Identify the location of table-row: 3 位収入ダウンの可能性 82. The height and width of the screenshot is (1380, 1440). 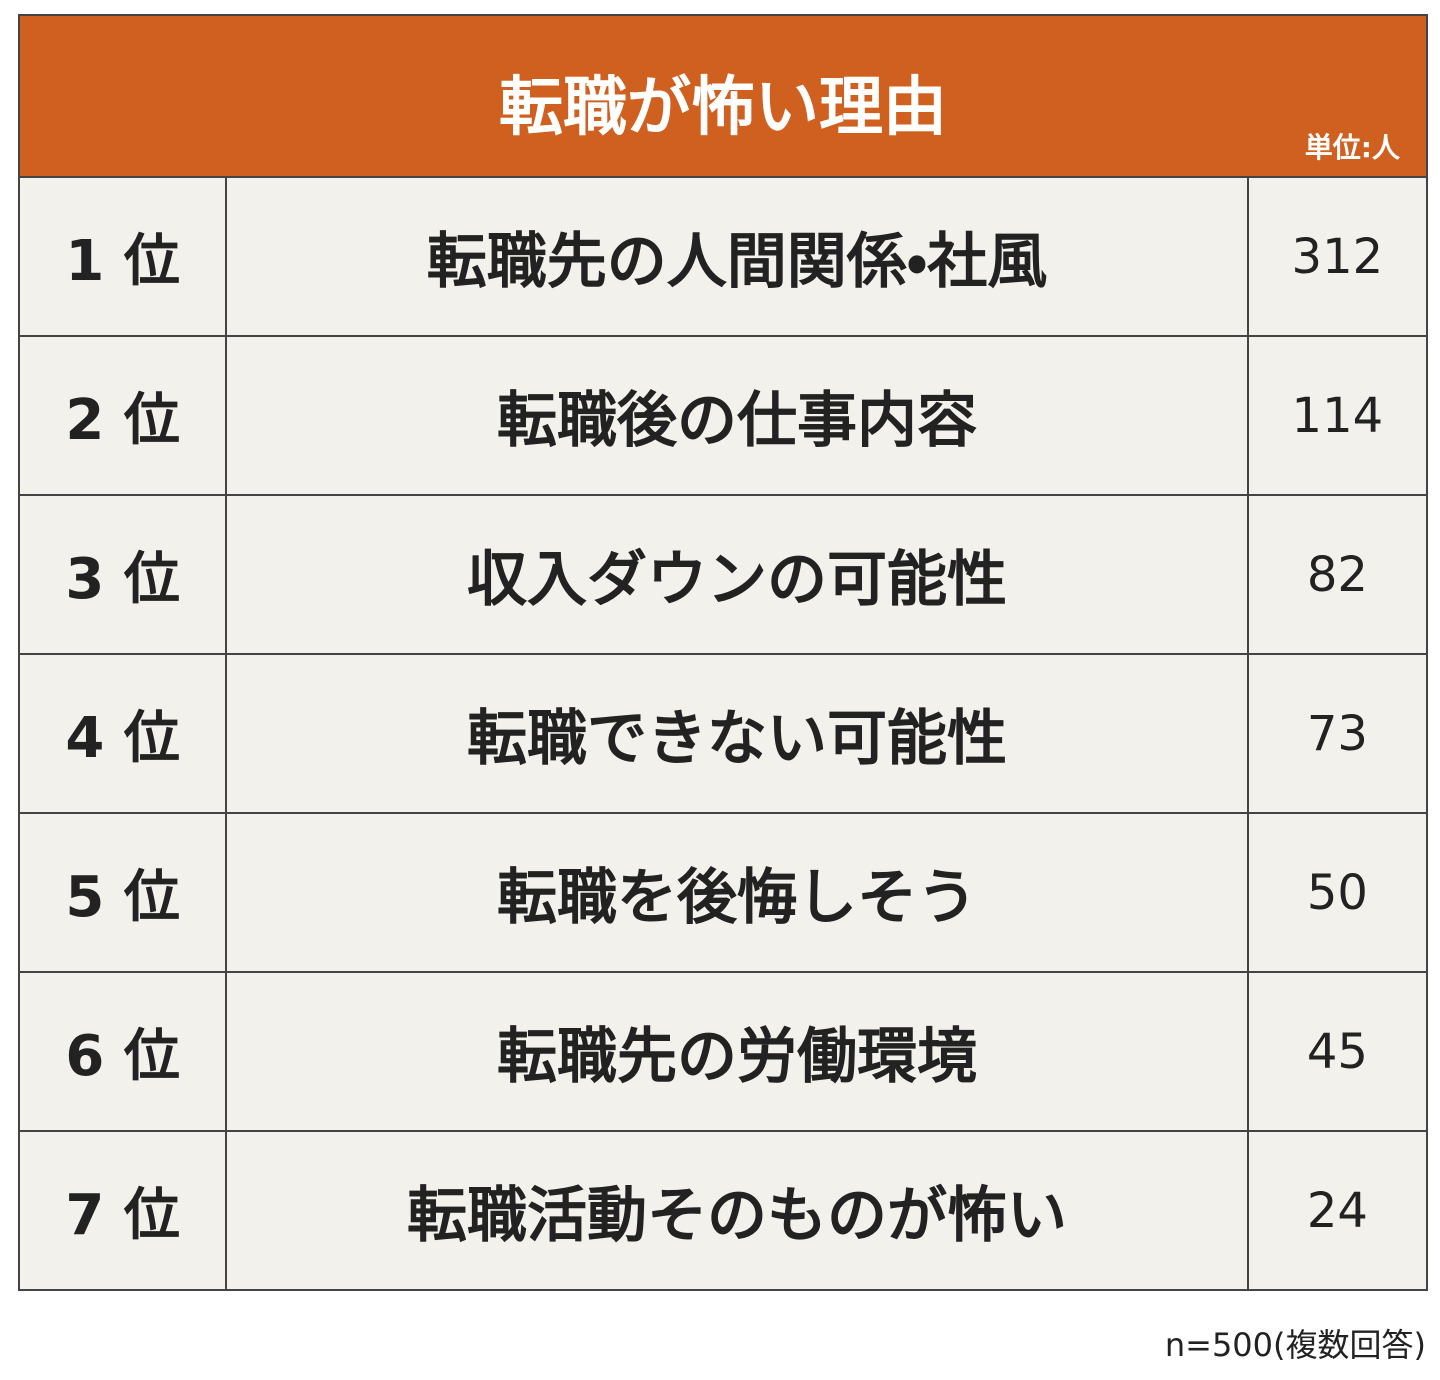
(723, 574).